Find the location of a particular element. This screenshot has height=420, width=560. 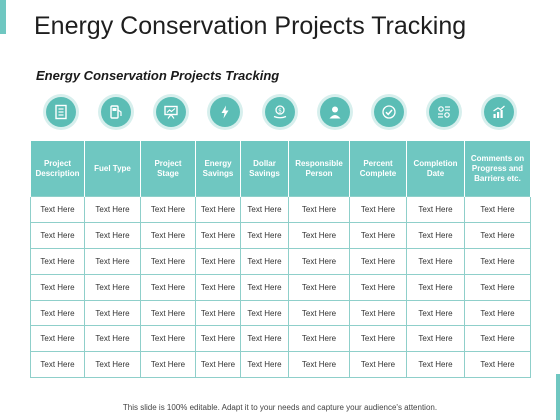

header-cell: Percent Complete is located at coordinates (378, 169).